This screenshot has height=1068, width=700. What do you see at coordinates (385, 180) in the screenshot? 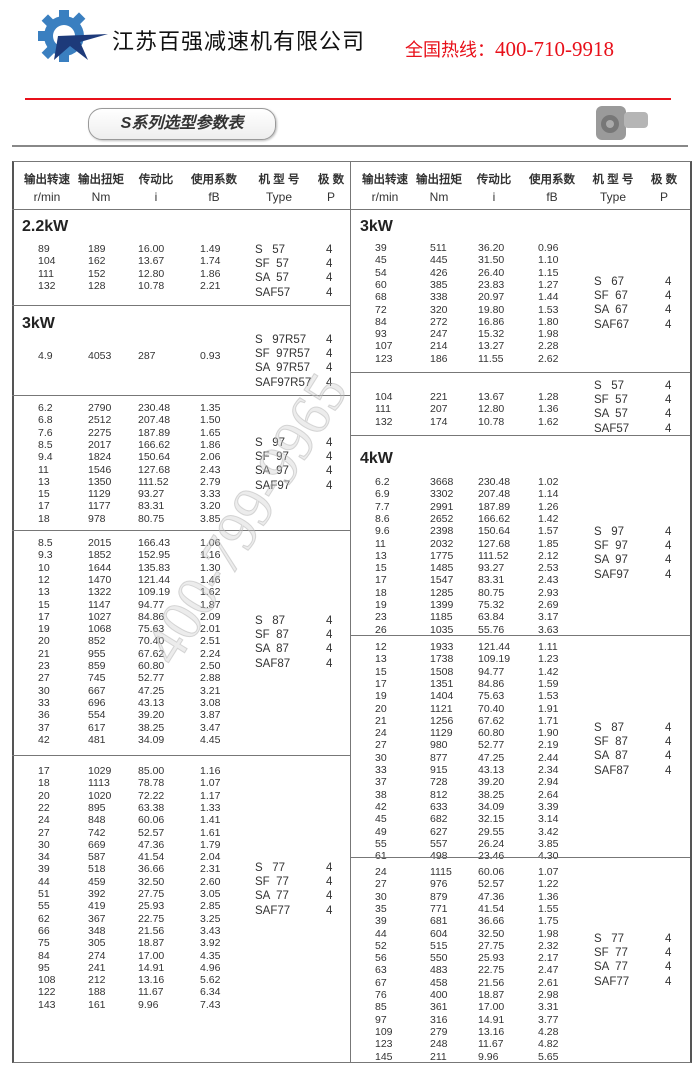
I see `column-header-cn: 输出转速` at bounding box center [385, 180].